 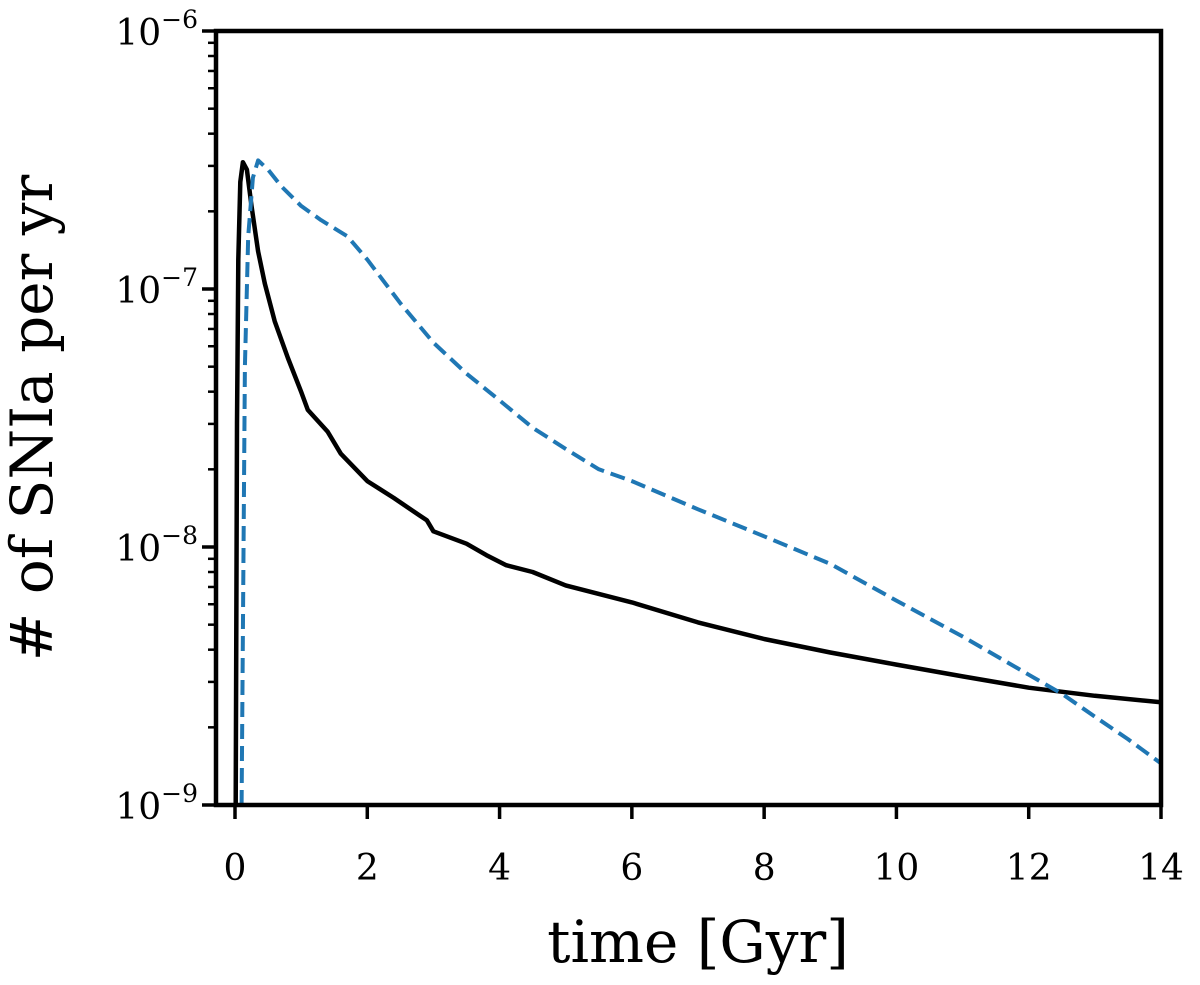 I want to click on y-axis: 10⁻⁹ 10⁻⁸ 10⁻⁷ 10⁻⁶, so click(x=165, y=416).